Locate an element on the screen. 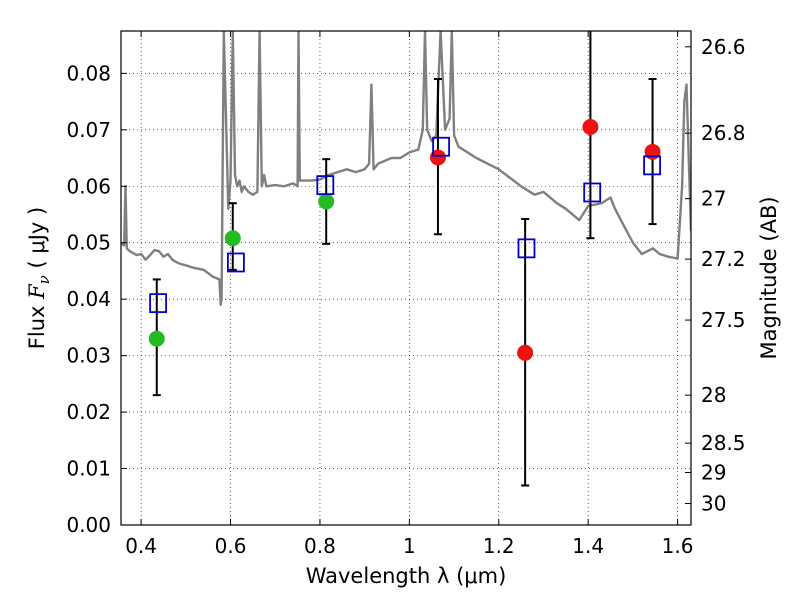 The image size is (800, 600). magnitude-tick-label: 27.5 is located at coordinates (723, 320).